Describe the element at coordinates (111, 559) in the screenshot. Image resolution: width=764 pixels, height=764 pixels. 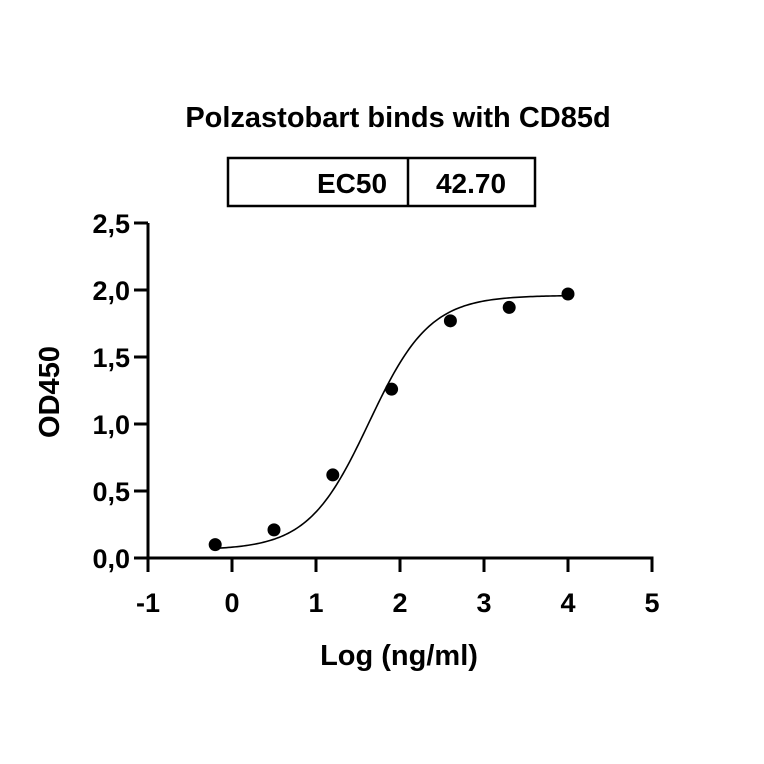
I see `y-tick-label: 0,0` at that location.